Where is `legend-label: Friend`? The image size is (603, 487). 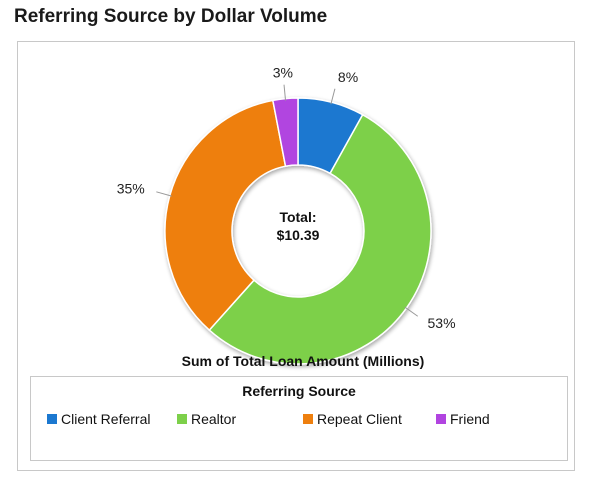
legend-label: Friend is located at coordinates (470, 419).